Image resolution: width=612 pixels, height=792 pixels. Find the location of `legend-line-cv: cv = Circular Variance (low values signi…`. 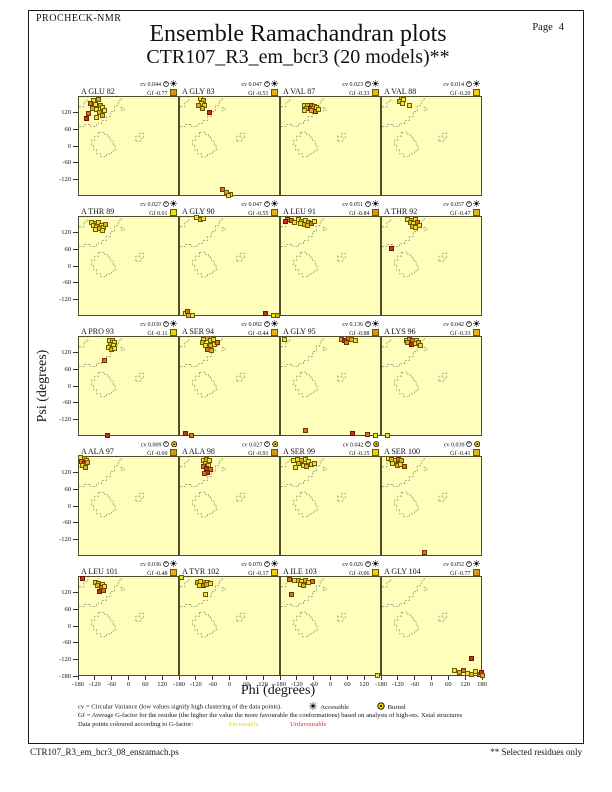

legend-line-cv: cv = Circular Variance (low values signi… is located at coordinates (242, 706).